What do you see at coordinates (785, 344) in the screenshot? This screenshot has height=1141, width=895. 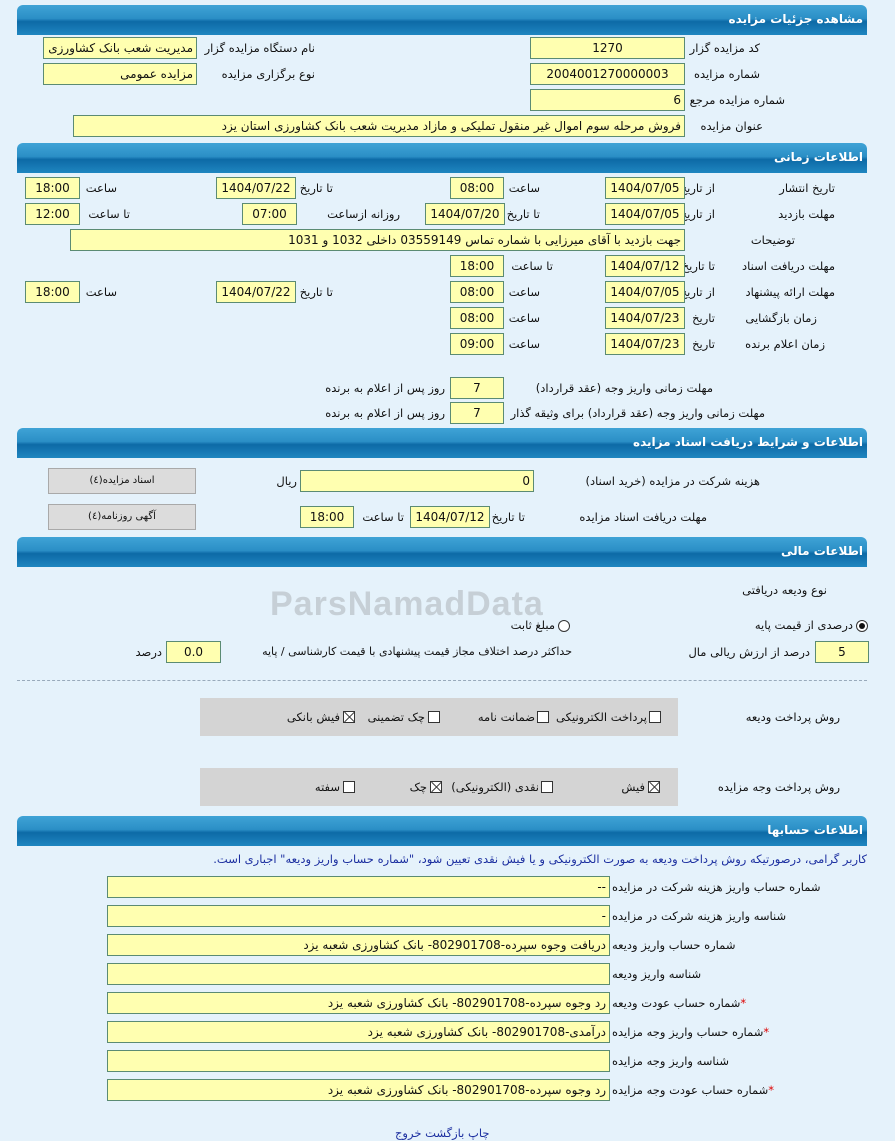 I see `winner-label: زمان اعلام برنده` at bounding box center [785, 344].